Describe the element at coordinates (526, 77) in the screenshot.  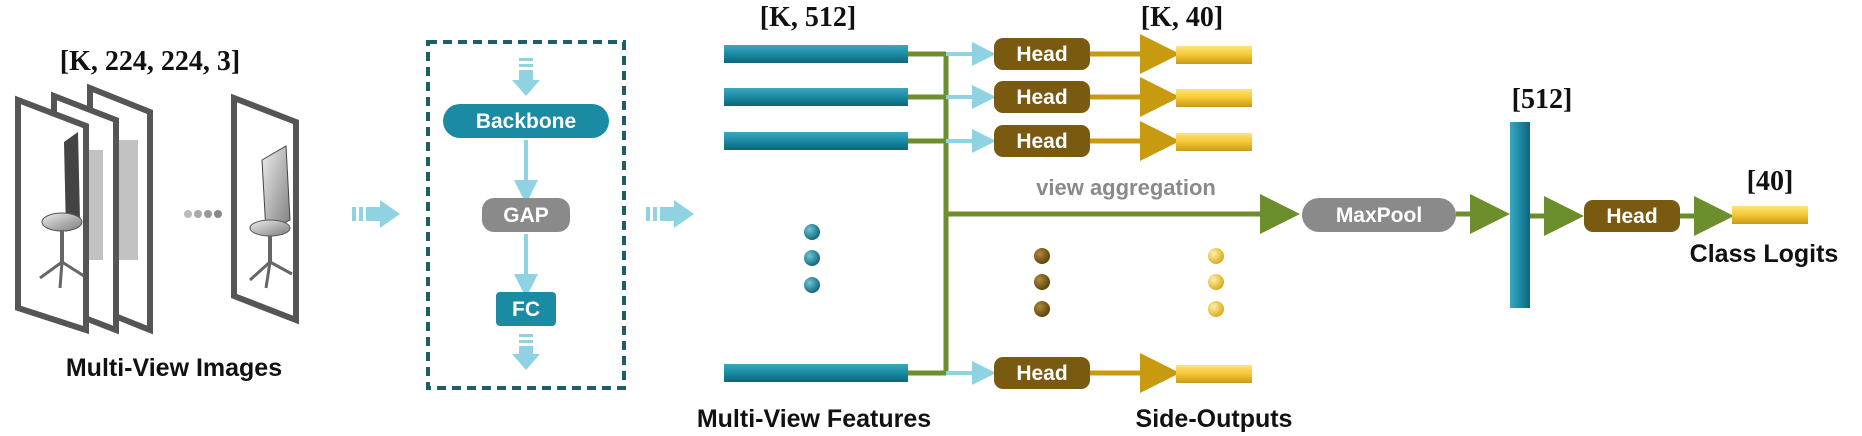
I see `down-arrow-in` at that location.